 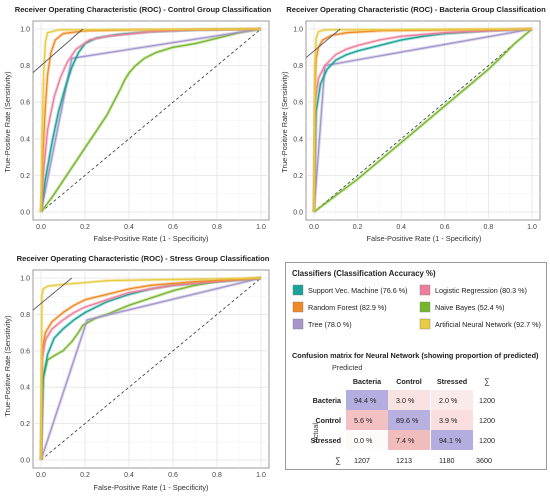 I want to click on confusion-col-header: Bacteria, so click(x=367, y=381).